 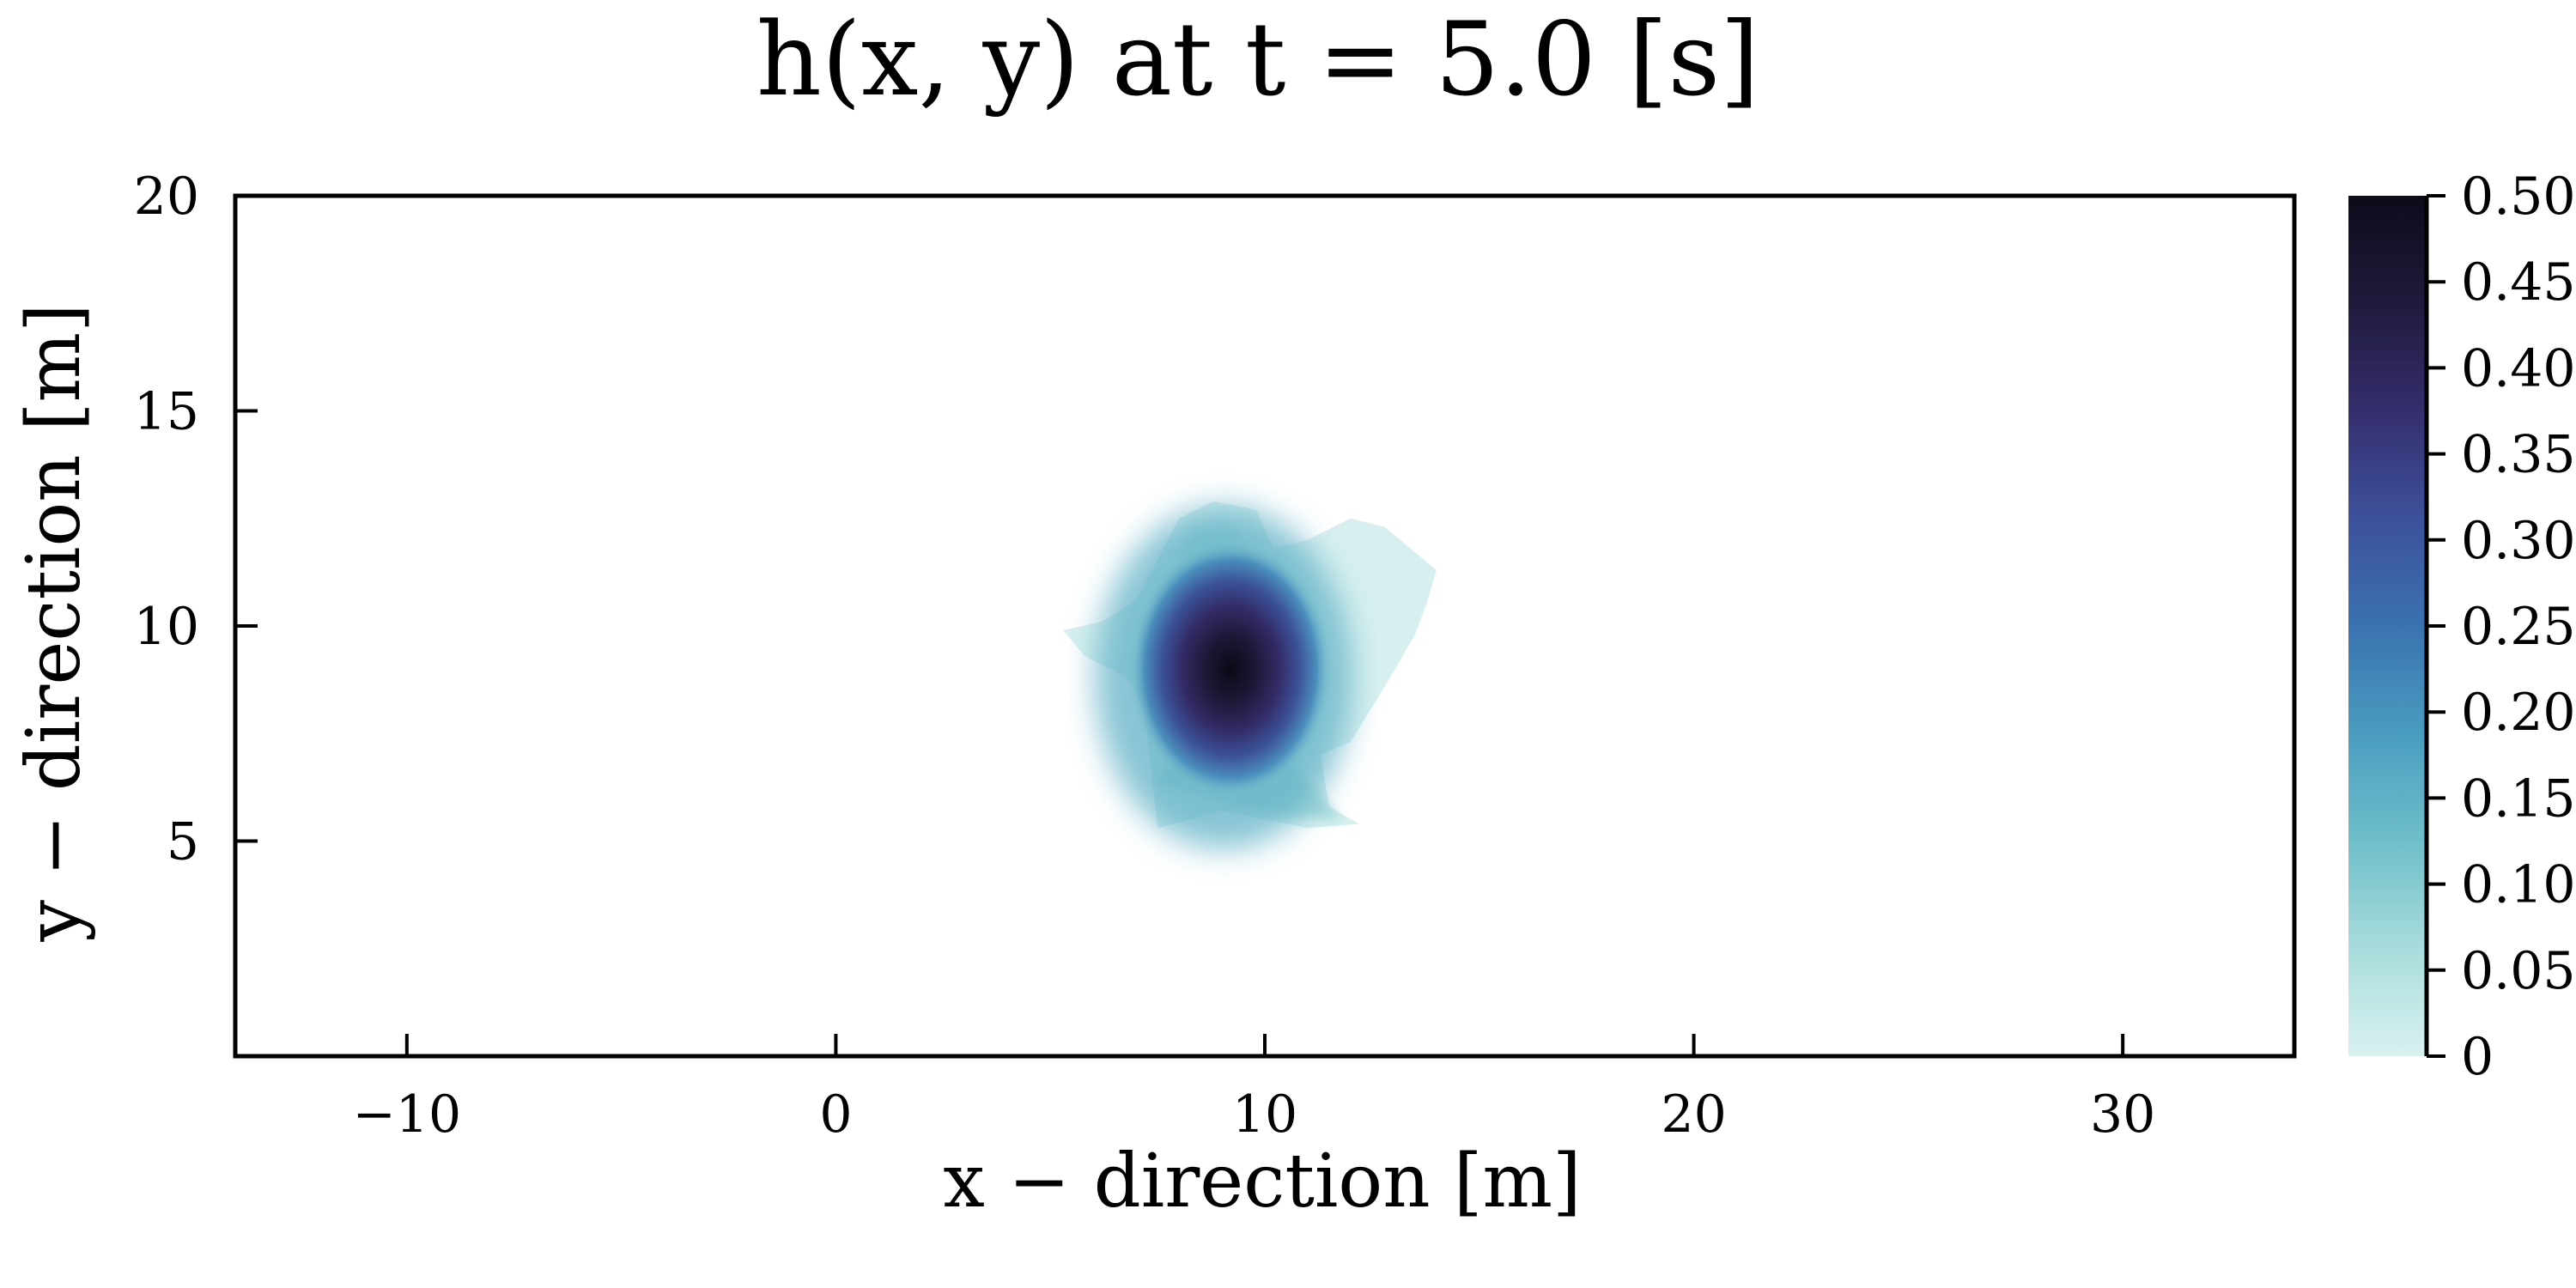 I want to click on colorbar-tick-label: 0.05, so click(x=2518, y=971).